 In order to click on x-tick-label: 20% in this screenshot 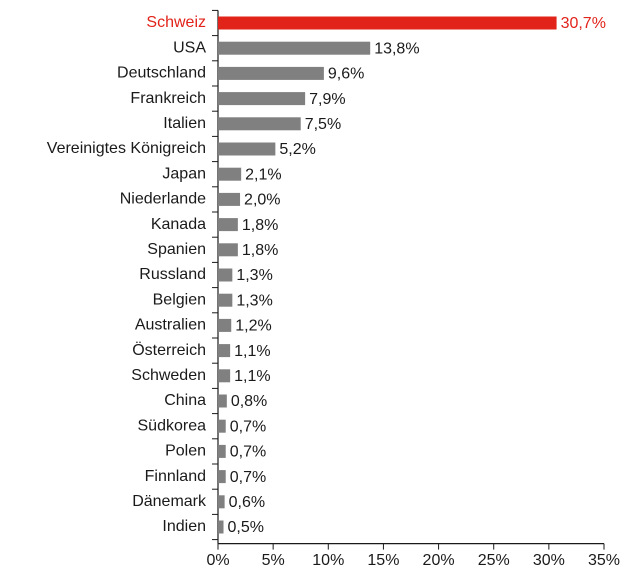, I will do `click(439, 560)`.